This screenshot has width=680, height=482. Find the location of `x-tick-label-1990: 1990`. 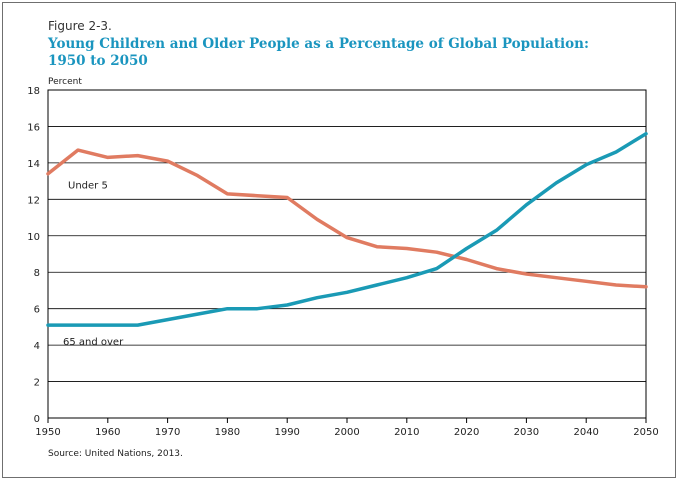

x-tick-label-1990: 1990 is located at coordinates (286, 432).